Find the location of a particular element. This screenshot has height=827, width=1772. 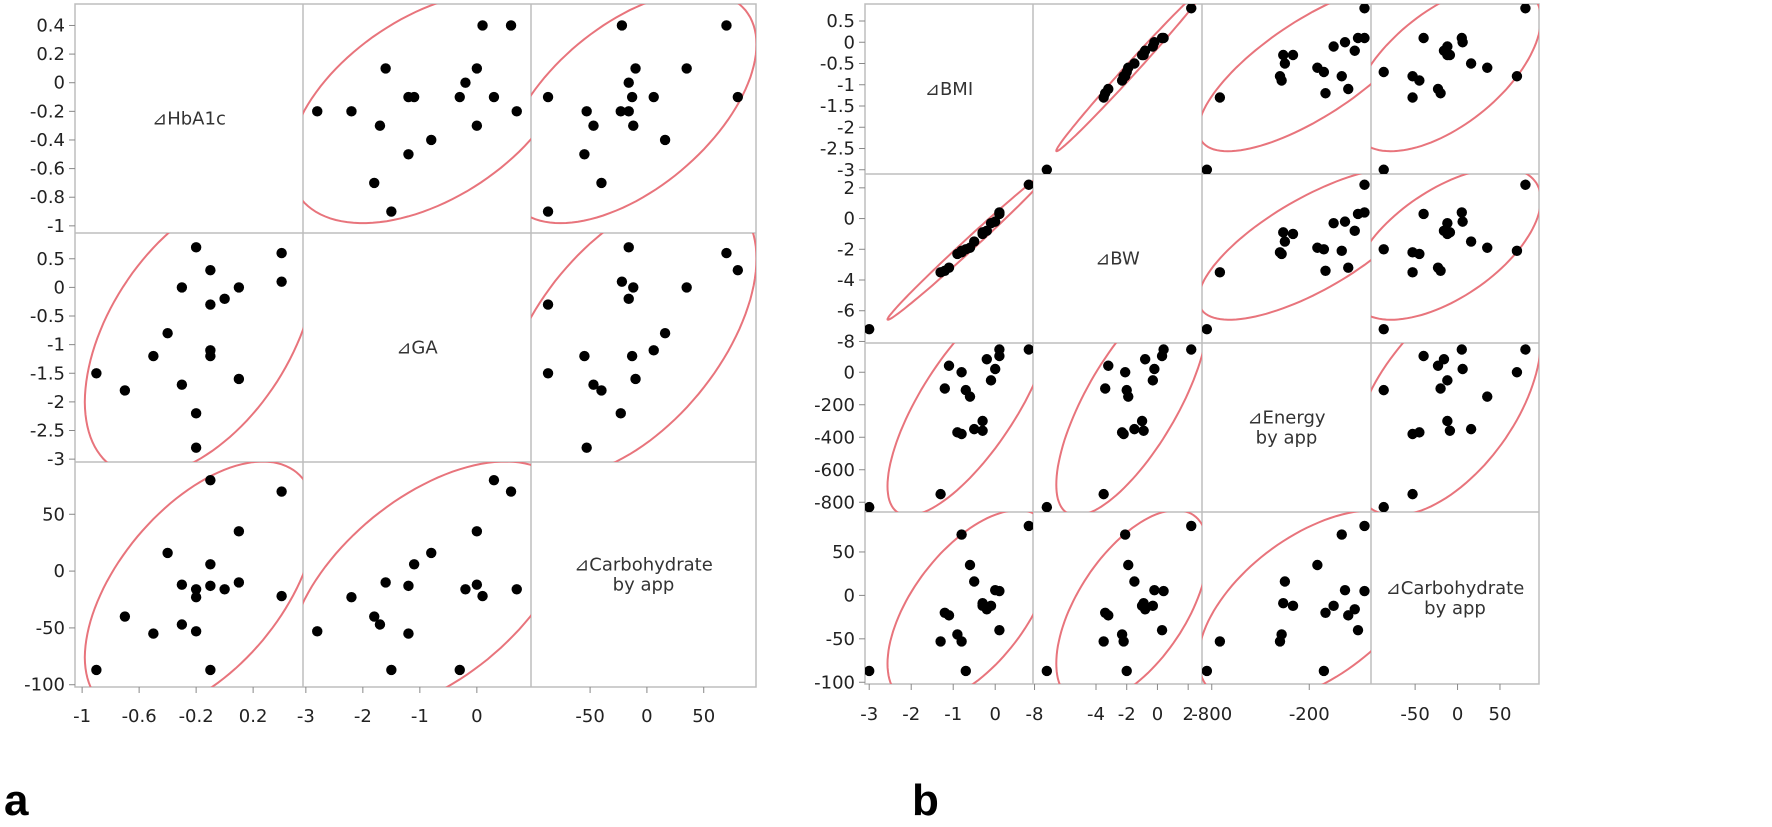

x-axis-tick-label: -200 is located at coordinates (1309, 714).